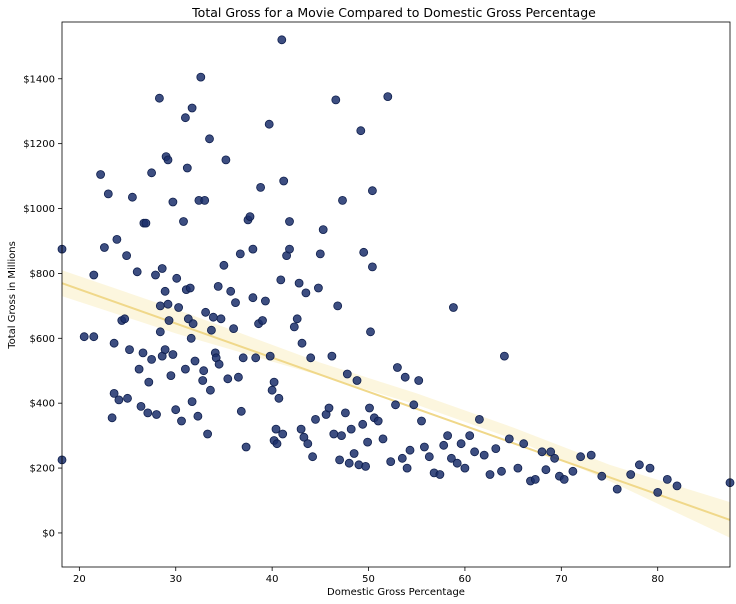 The image size is (736, 604). What do you see at coordinates (39, 144) in the screenshot?
I see `y-tick-label: $1200` at bounding box center [39, 144].